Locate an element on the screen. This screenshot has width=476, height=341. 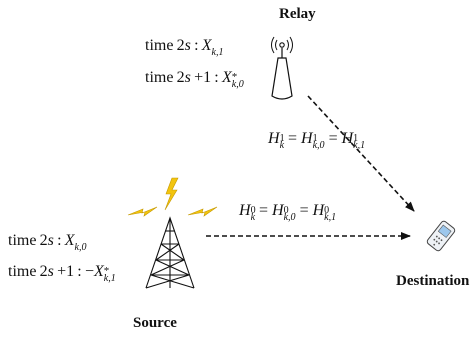
source-schedule-line-2: time 2s +1 : −X * k,1 is located at coordinates (62, 273).